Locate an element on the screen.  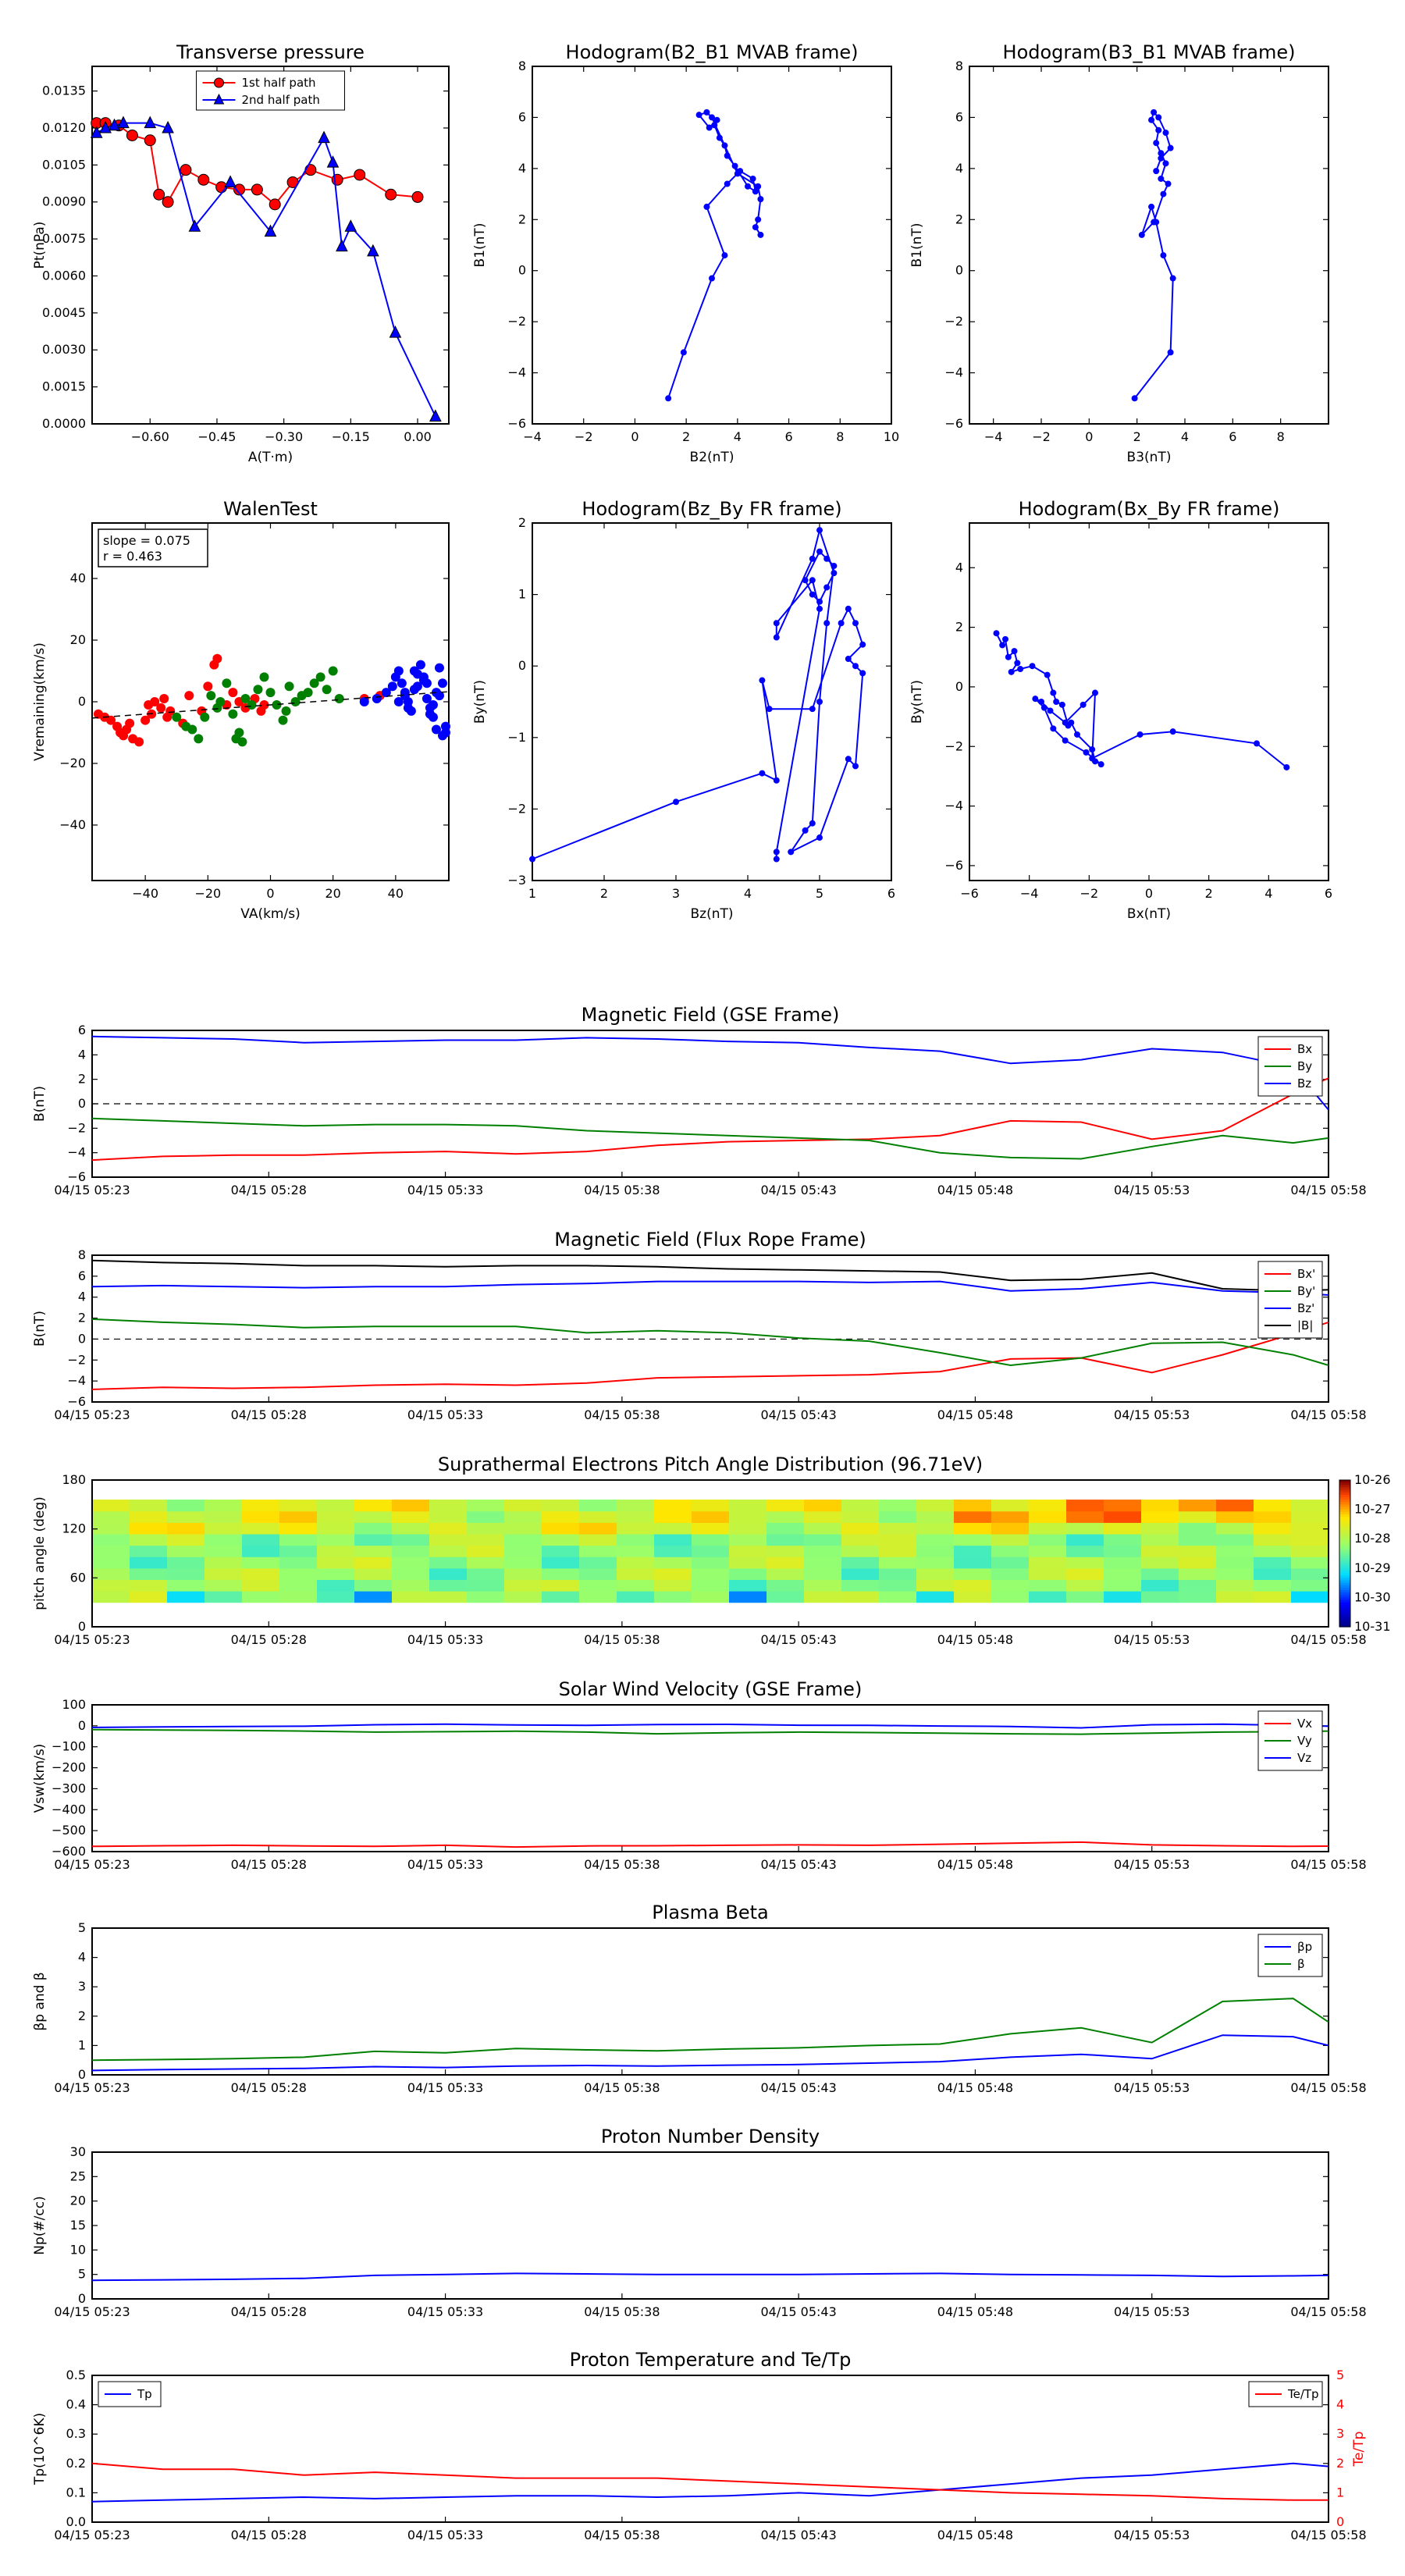
beta-xtick-label: 04/15 05:53 is located at coordinates (1152, 2087).